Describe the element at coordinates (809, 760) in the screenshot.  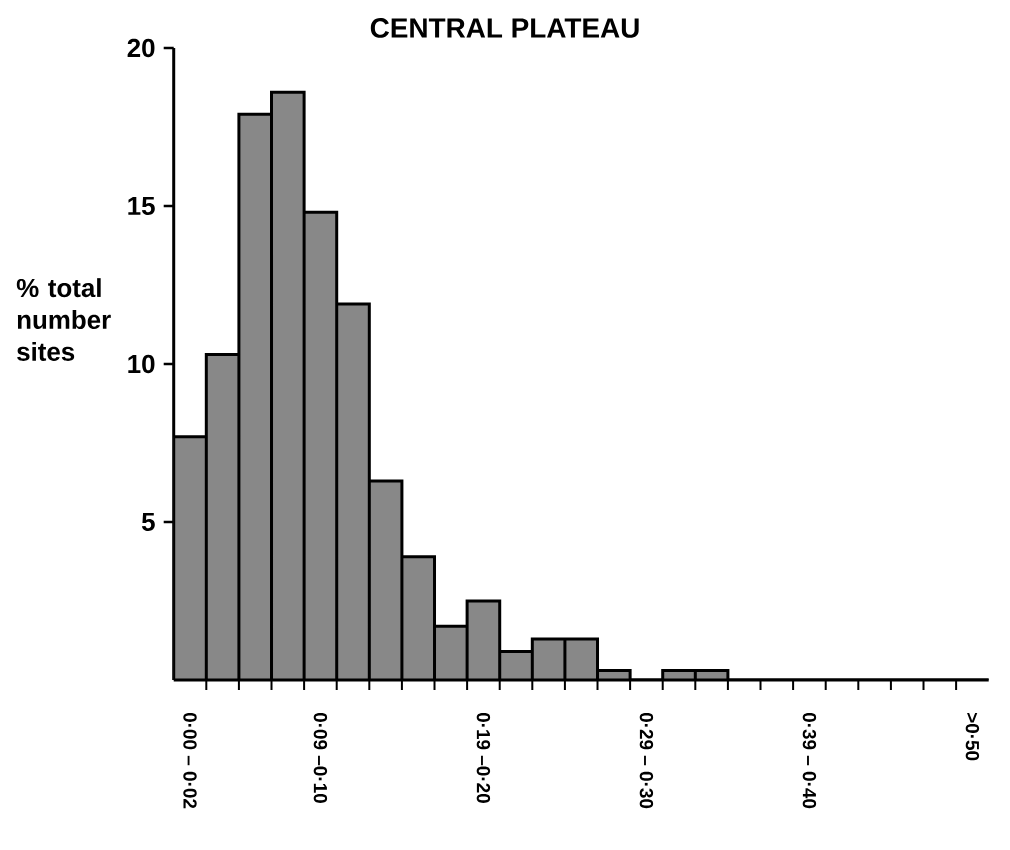
I see `x-tick-label: 0·39 – 0·40` at that location.